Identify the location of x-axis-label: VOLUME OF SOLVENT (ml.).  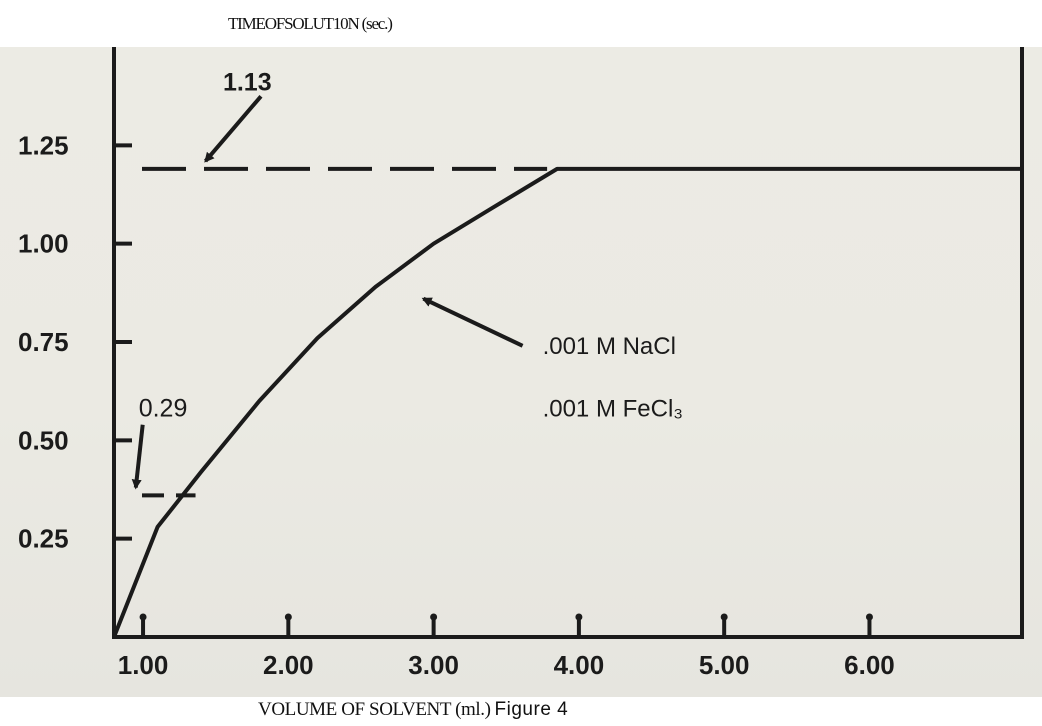
(374, 709).